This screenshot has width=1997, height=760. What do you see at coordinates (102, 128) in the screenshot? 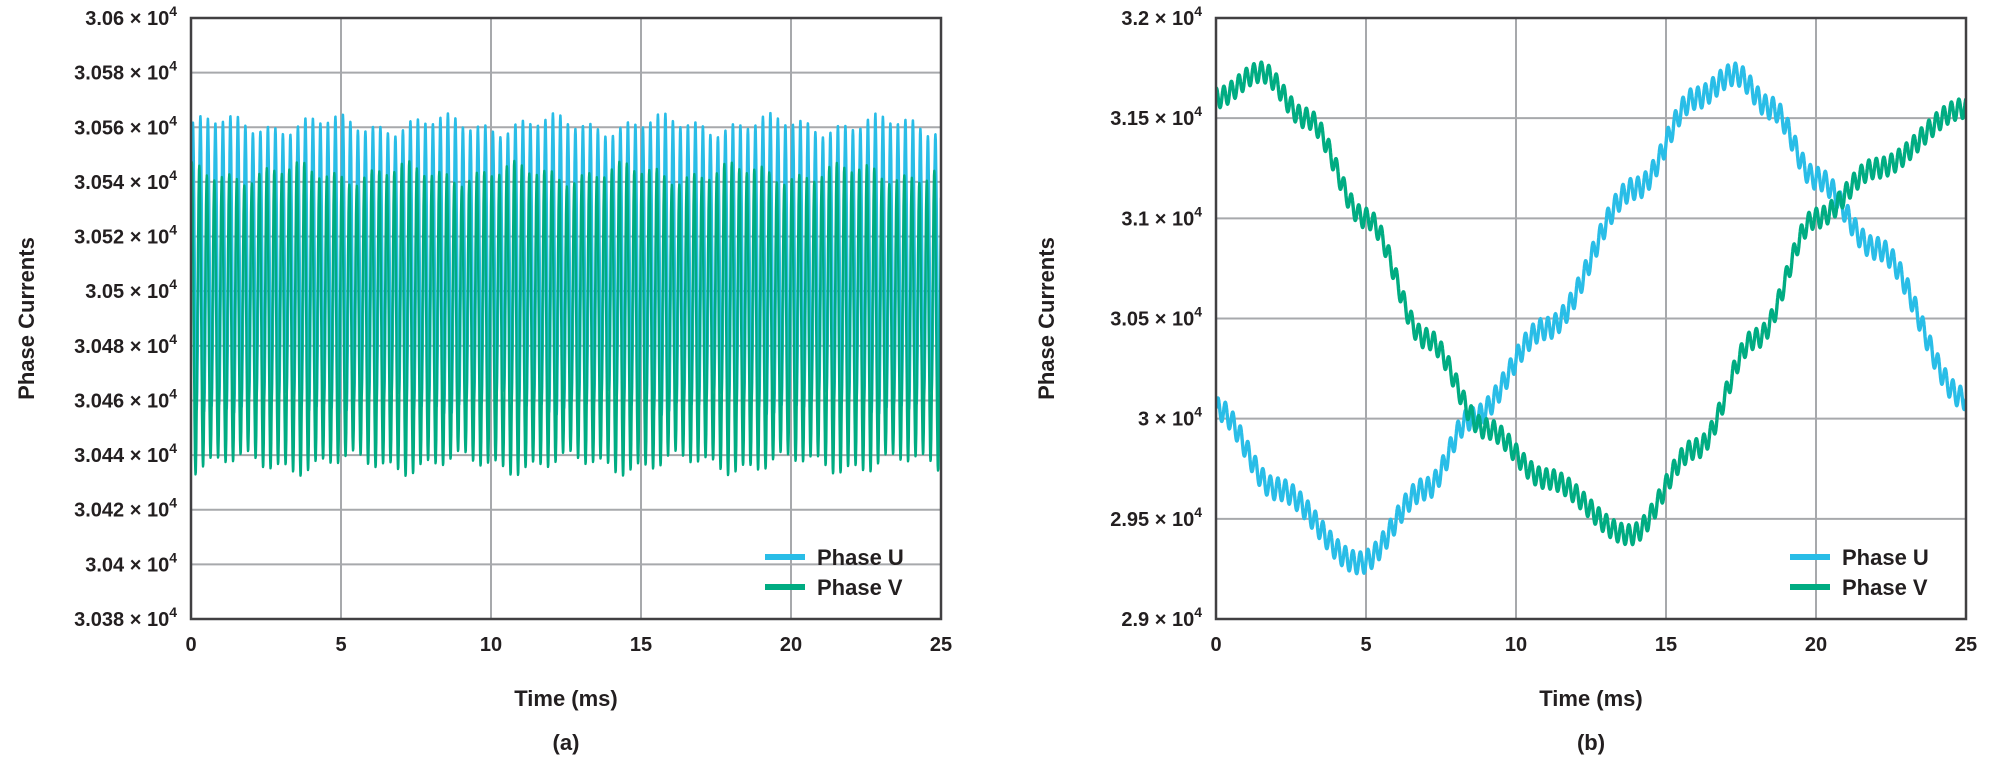
I see `y-tick-mantissa: 3.056` at bounding box center [102, 128].